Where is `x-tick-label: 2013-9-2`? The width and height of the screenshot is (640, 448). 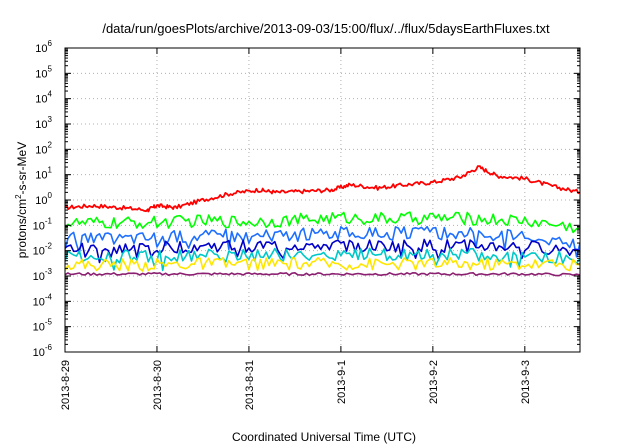 x-tick-label: 2013-9-2 is located at coordinates (434, 382).